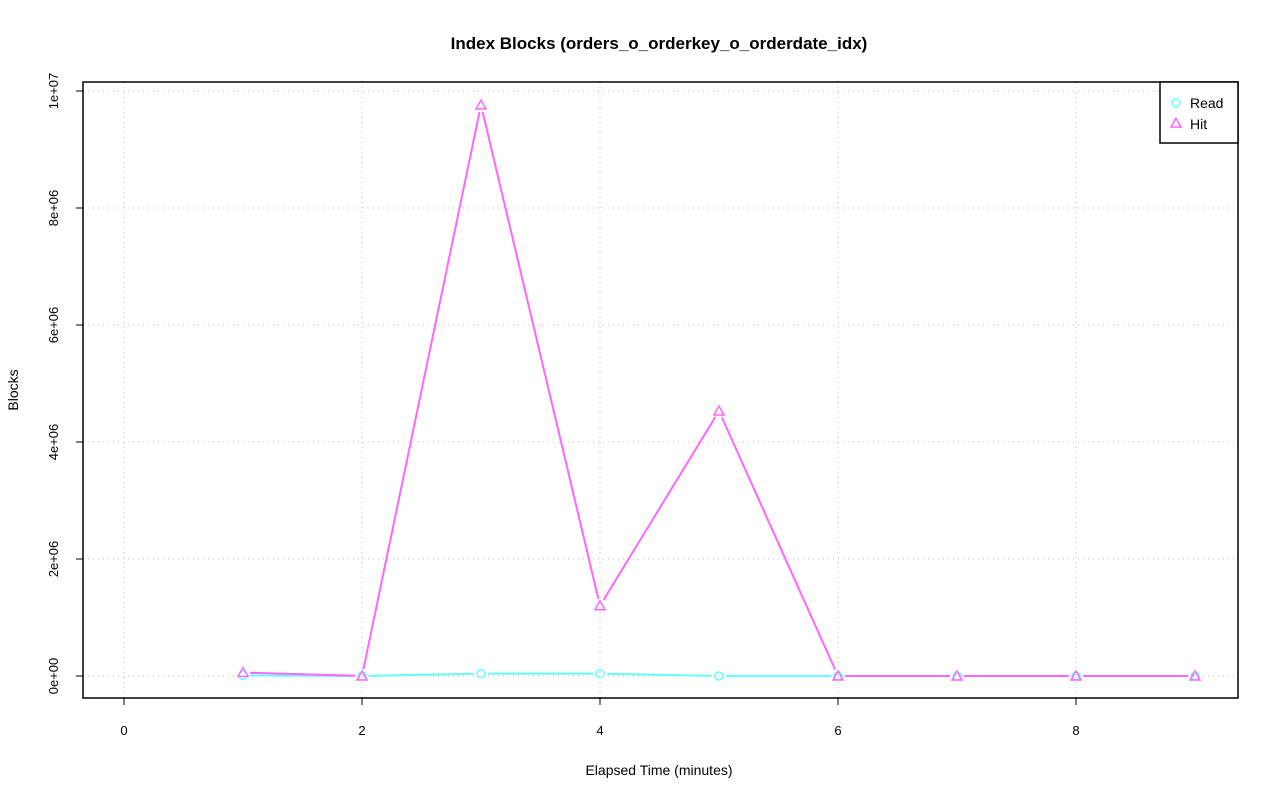  What do you see at coordinates (53, 442) in the screenshot?
I see `y-tick-label: 4e+06` at bounding box center [53, 442].